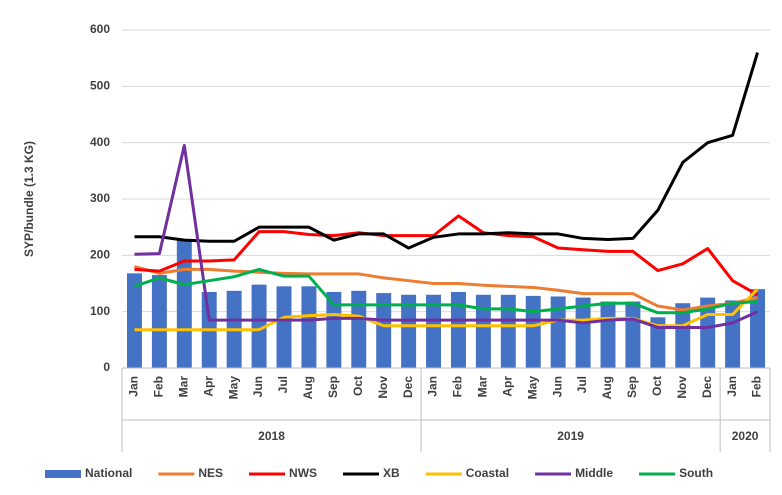  What do you see at coordinates (100, 311) in the screenshot?
I see `y-tick-label: 100` at bounding box center [100, 311].